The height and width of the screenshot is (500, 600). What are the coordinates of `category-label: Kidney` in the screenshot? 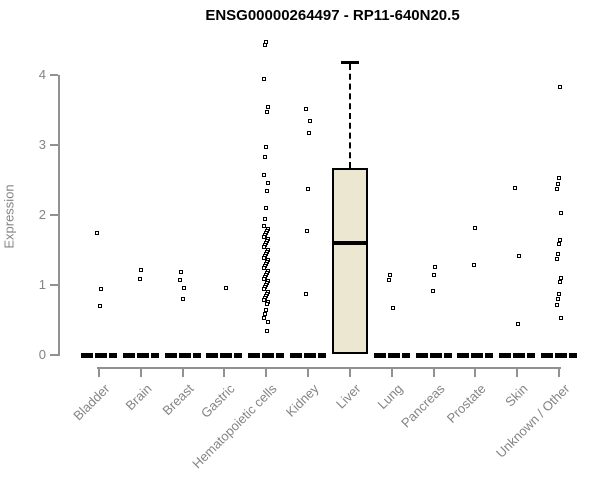 It's located at (302, 400).